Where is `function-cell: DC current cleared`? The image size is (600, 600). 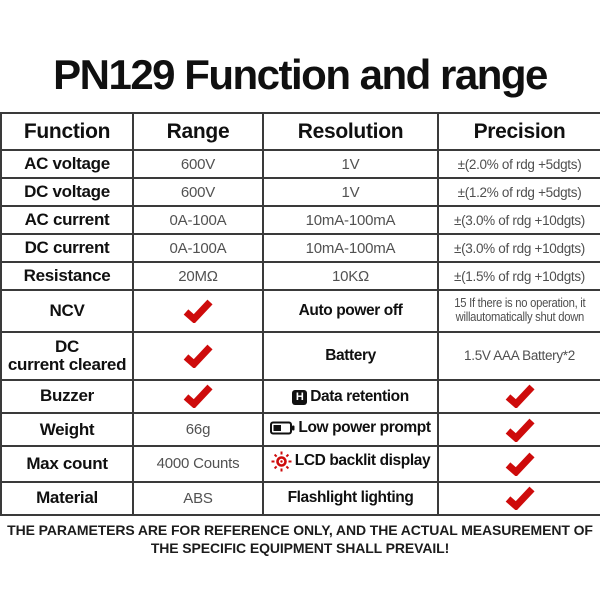 function-cell: DC current cleared is located at coordinates (67, 355).